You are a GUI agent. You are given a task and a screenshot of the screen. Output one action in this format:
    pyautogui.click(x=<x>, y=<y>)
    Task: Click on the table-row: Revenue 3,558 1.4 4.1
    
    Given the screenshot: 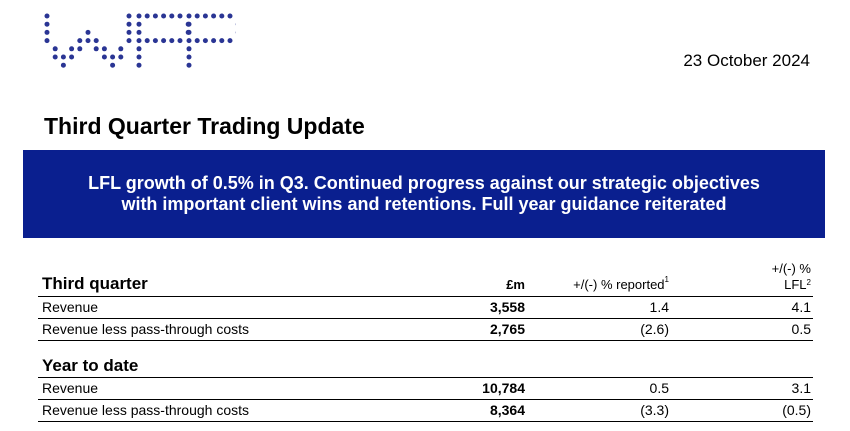 What is the action you would take?
    pyautogui.click(x=425, y=308)
    